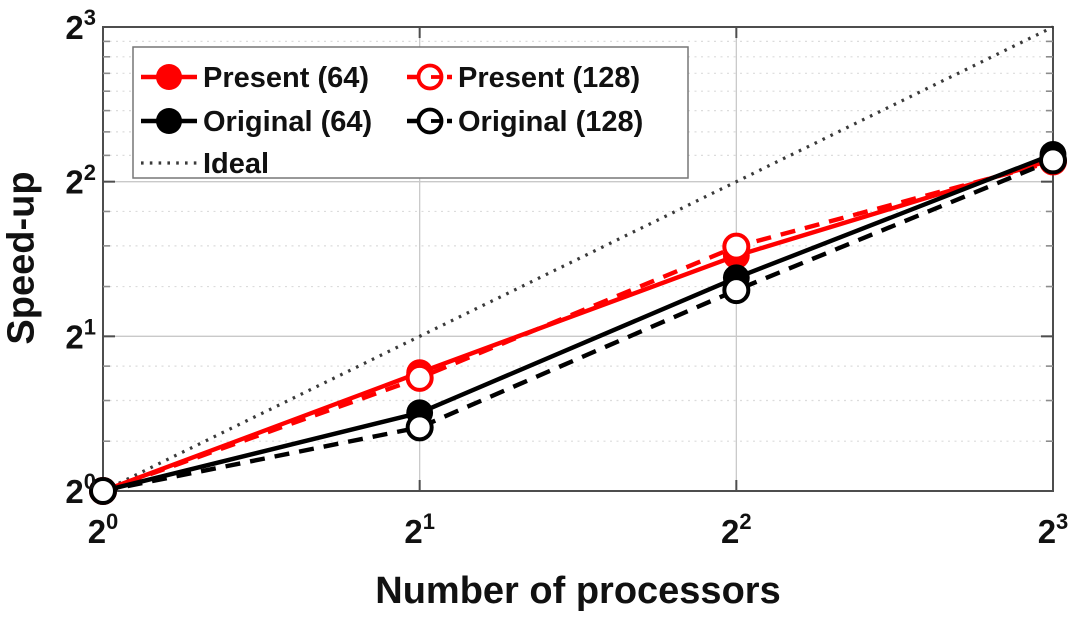  What do you see at coordinates (550, 122) in the screenshot?
I see `legend-label: Original (128)` at bounding box center [550, 122].